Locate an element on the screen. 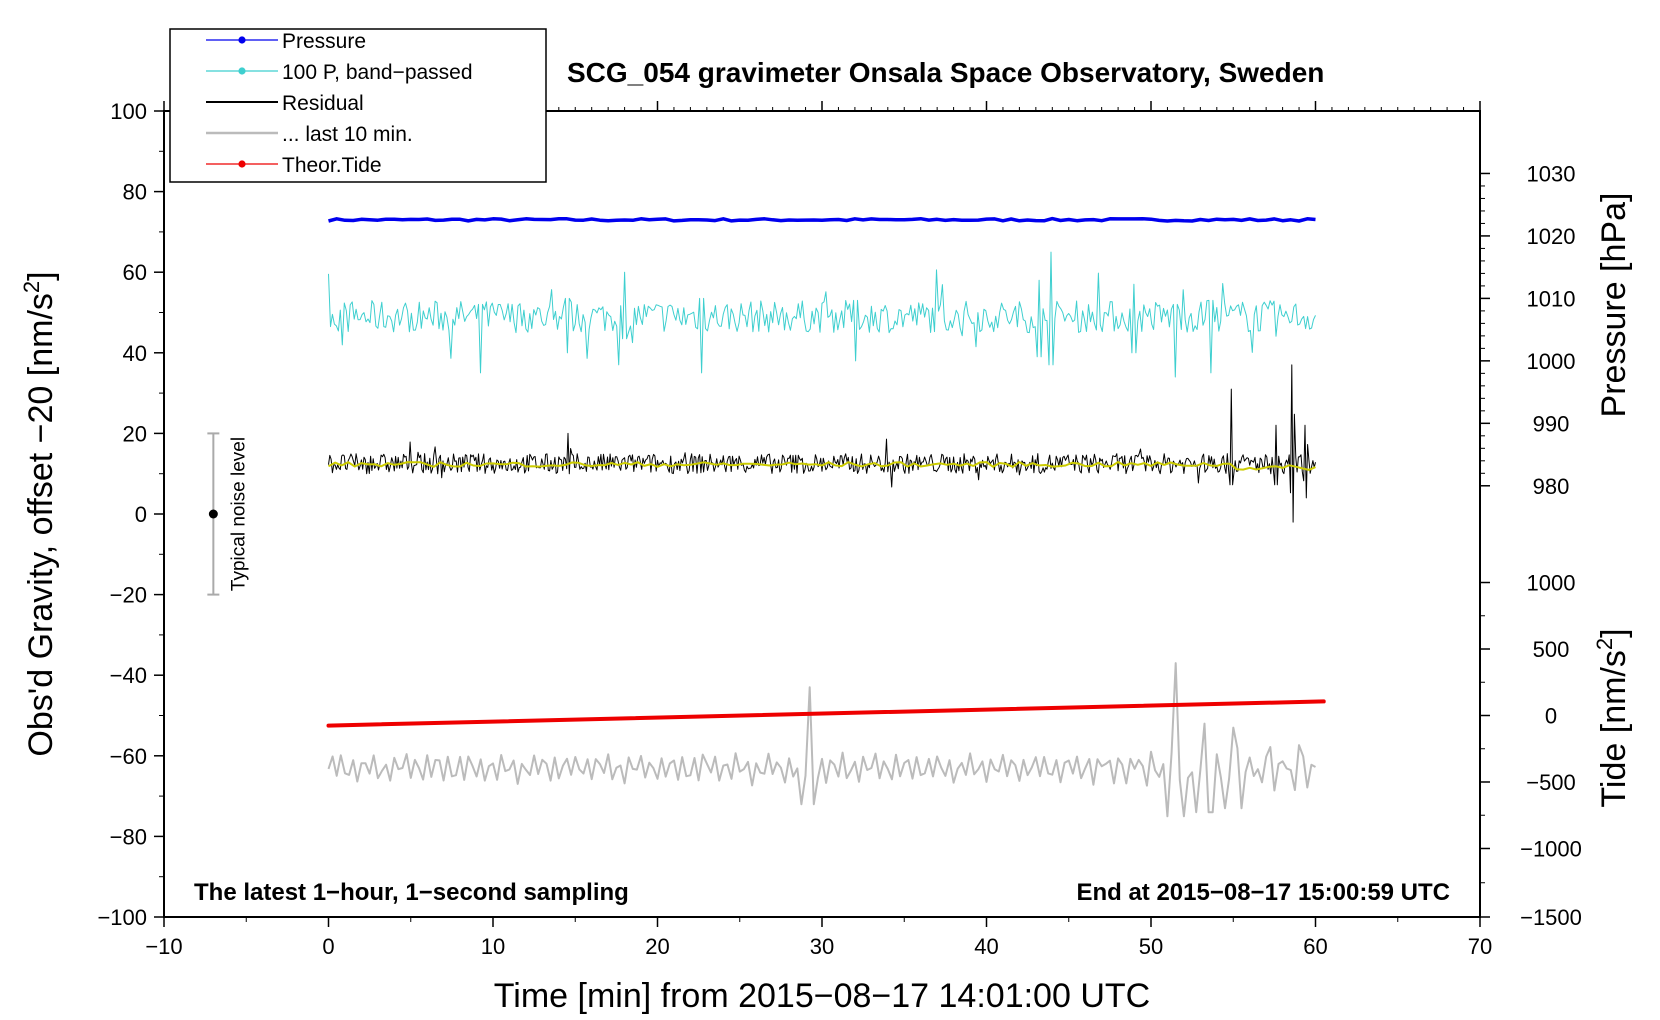  series-residual is located at coordinates (822, 443).